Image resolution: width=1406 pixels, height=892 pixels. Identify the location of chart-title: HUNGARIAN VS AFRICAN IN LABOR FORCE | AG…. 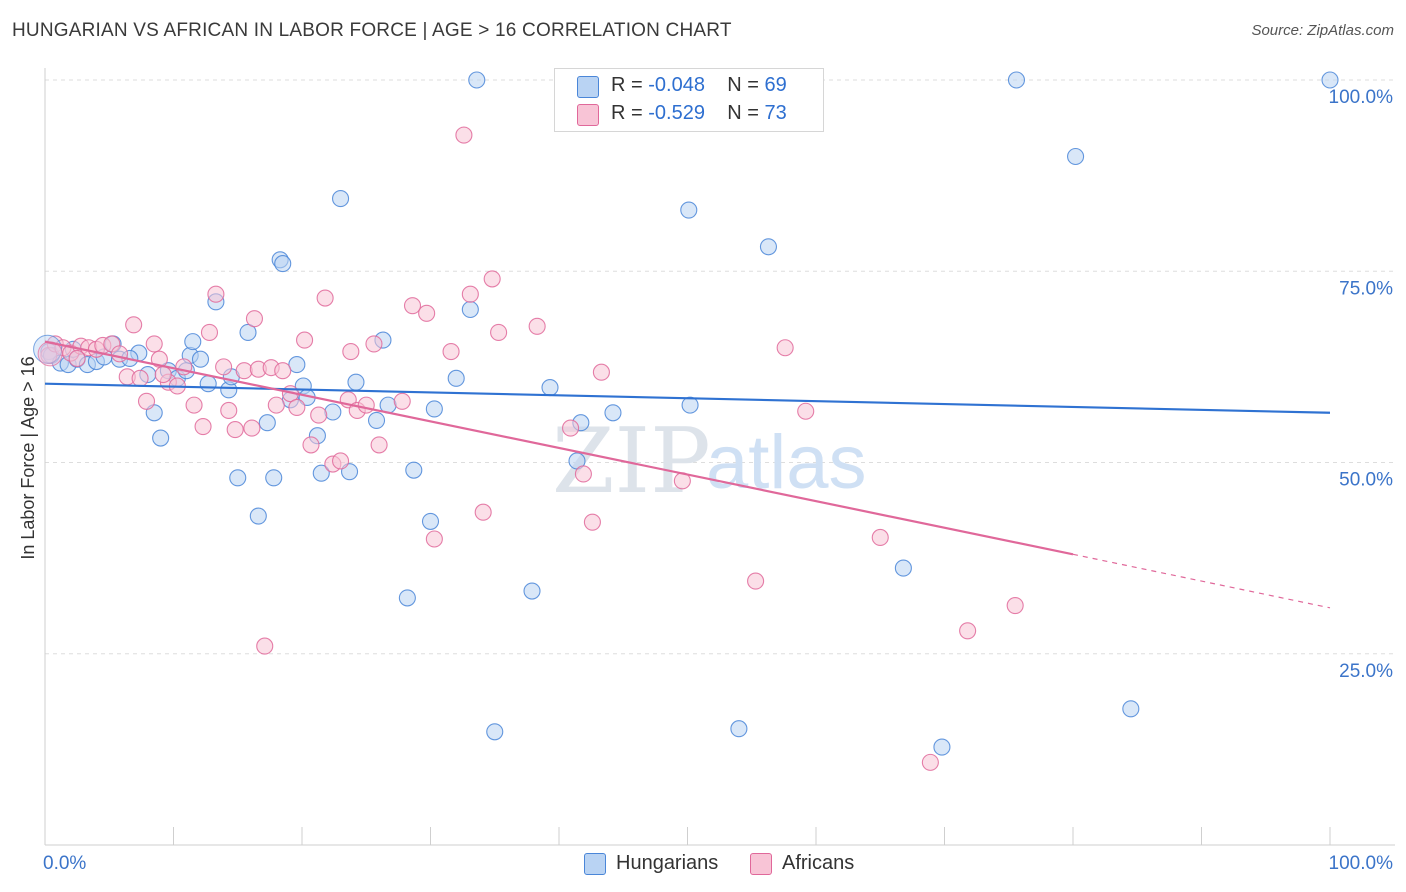
(372, 30).